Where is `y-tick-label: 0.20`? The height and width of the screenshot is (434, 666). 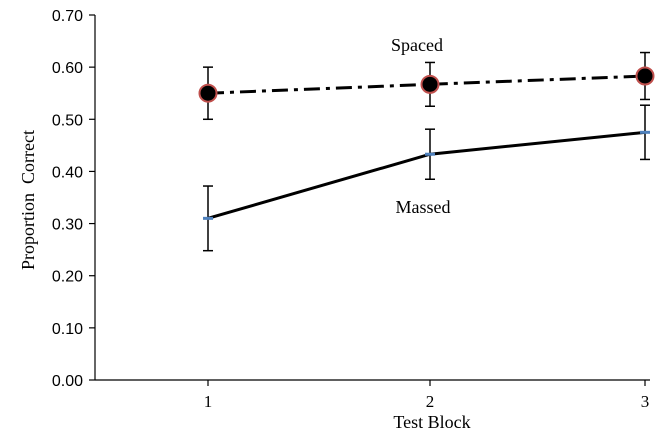
y-tick-label: 0.20 is located at coordinates (67, 277).